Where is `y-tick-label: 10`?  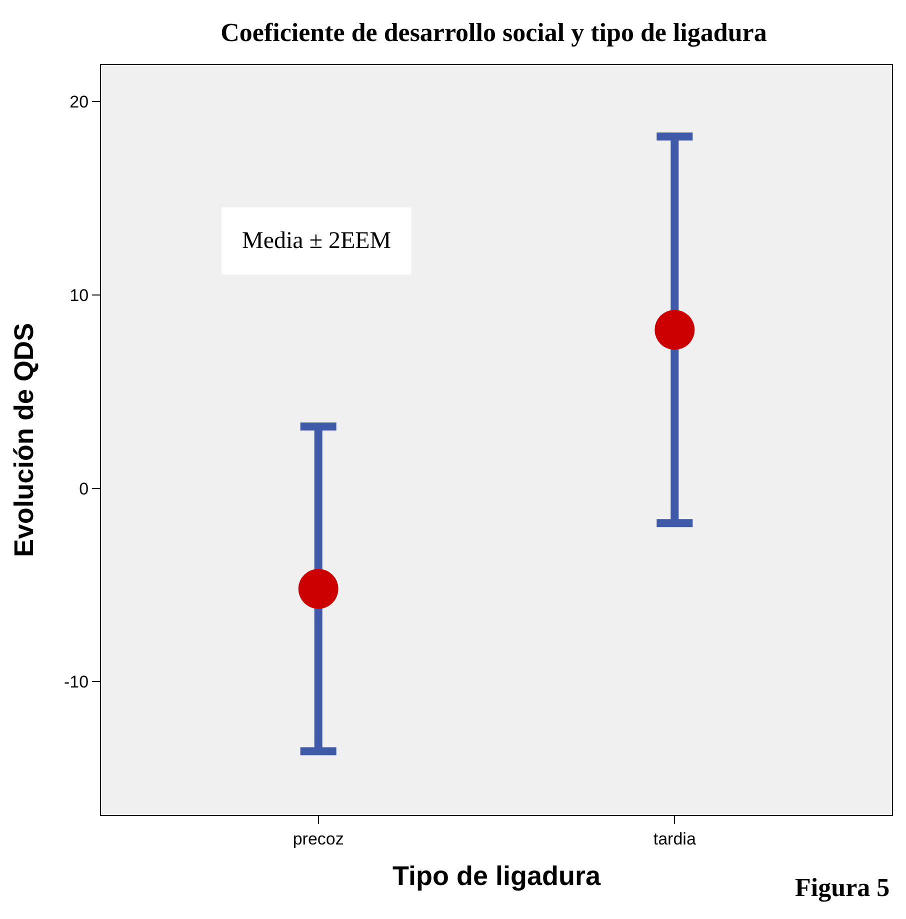
y-tick-label: 10 is located at coordinates (79, 295).